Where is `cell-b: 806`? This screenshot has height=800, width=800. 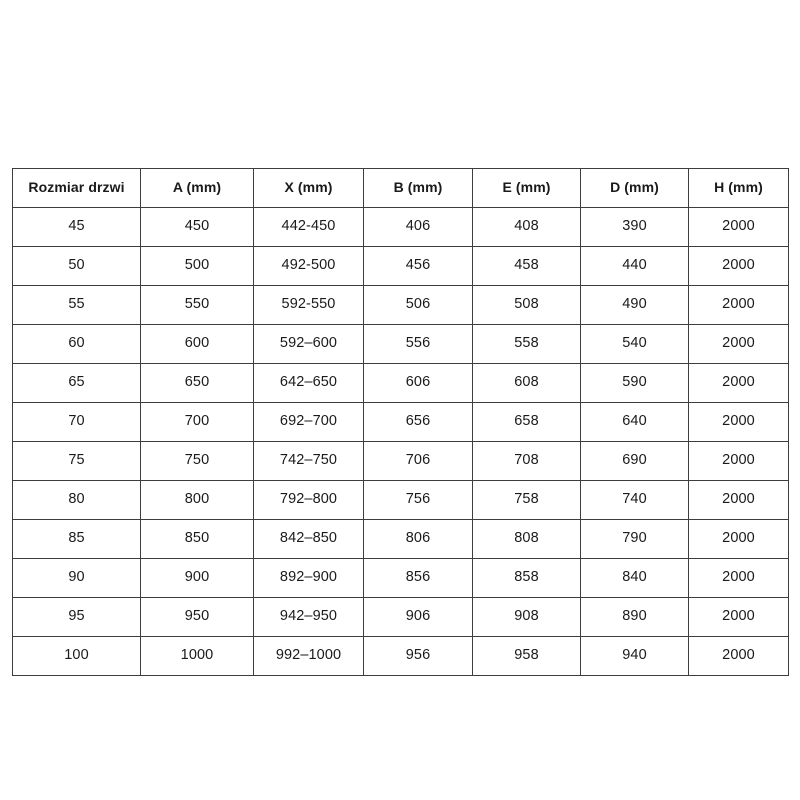 cell-b: 806 is located at coordinates (418, 539).